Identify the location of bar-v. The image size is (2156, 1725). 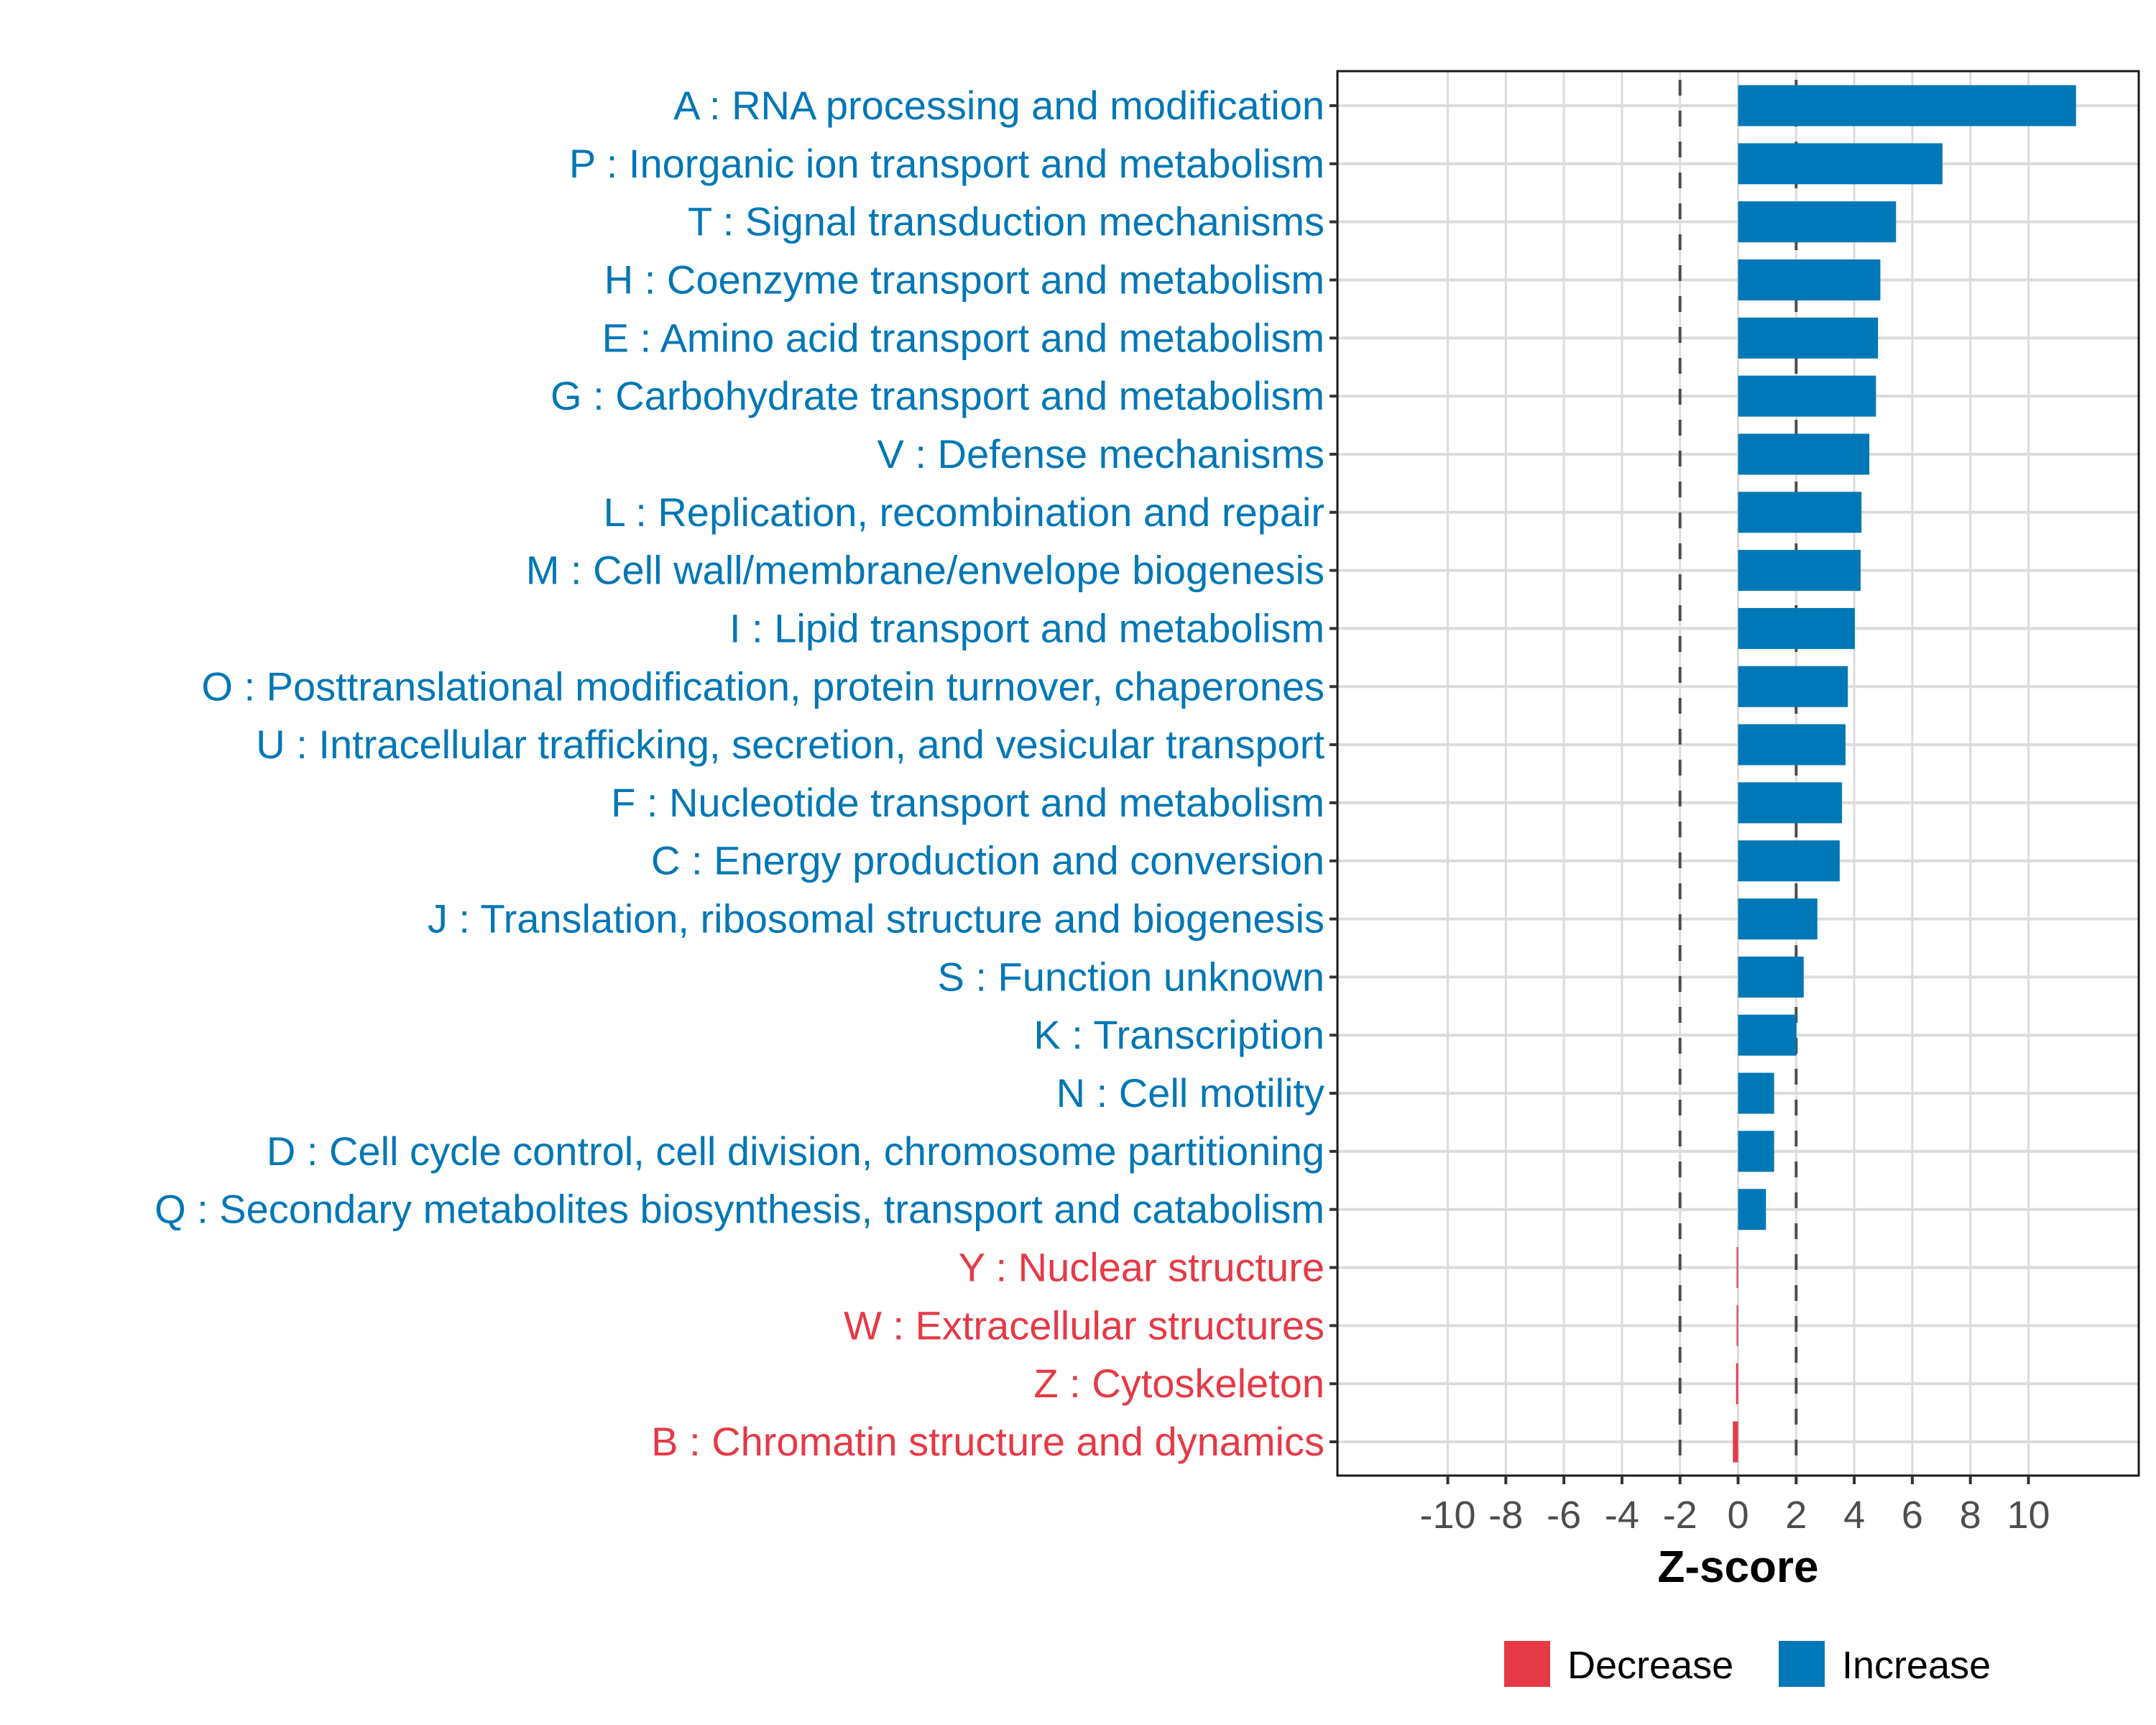
(1804, 454).